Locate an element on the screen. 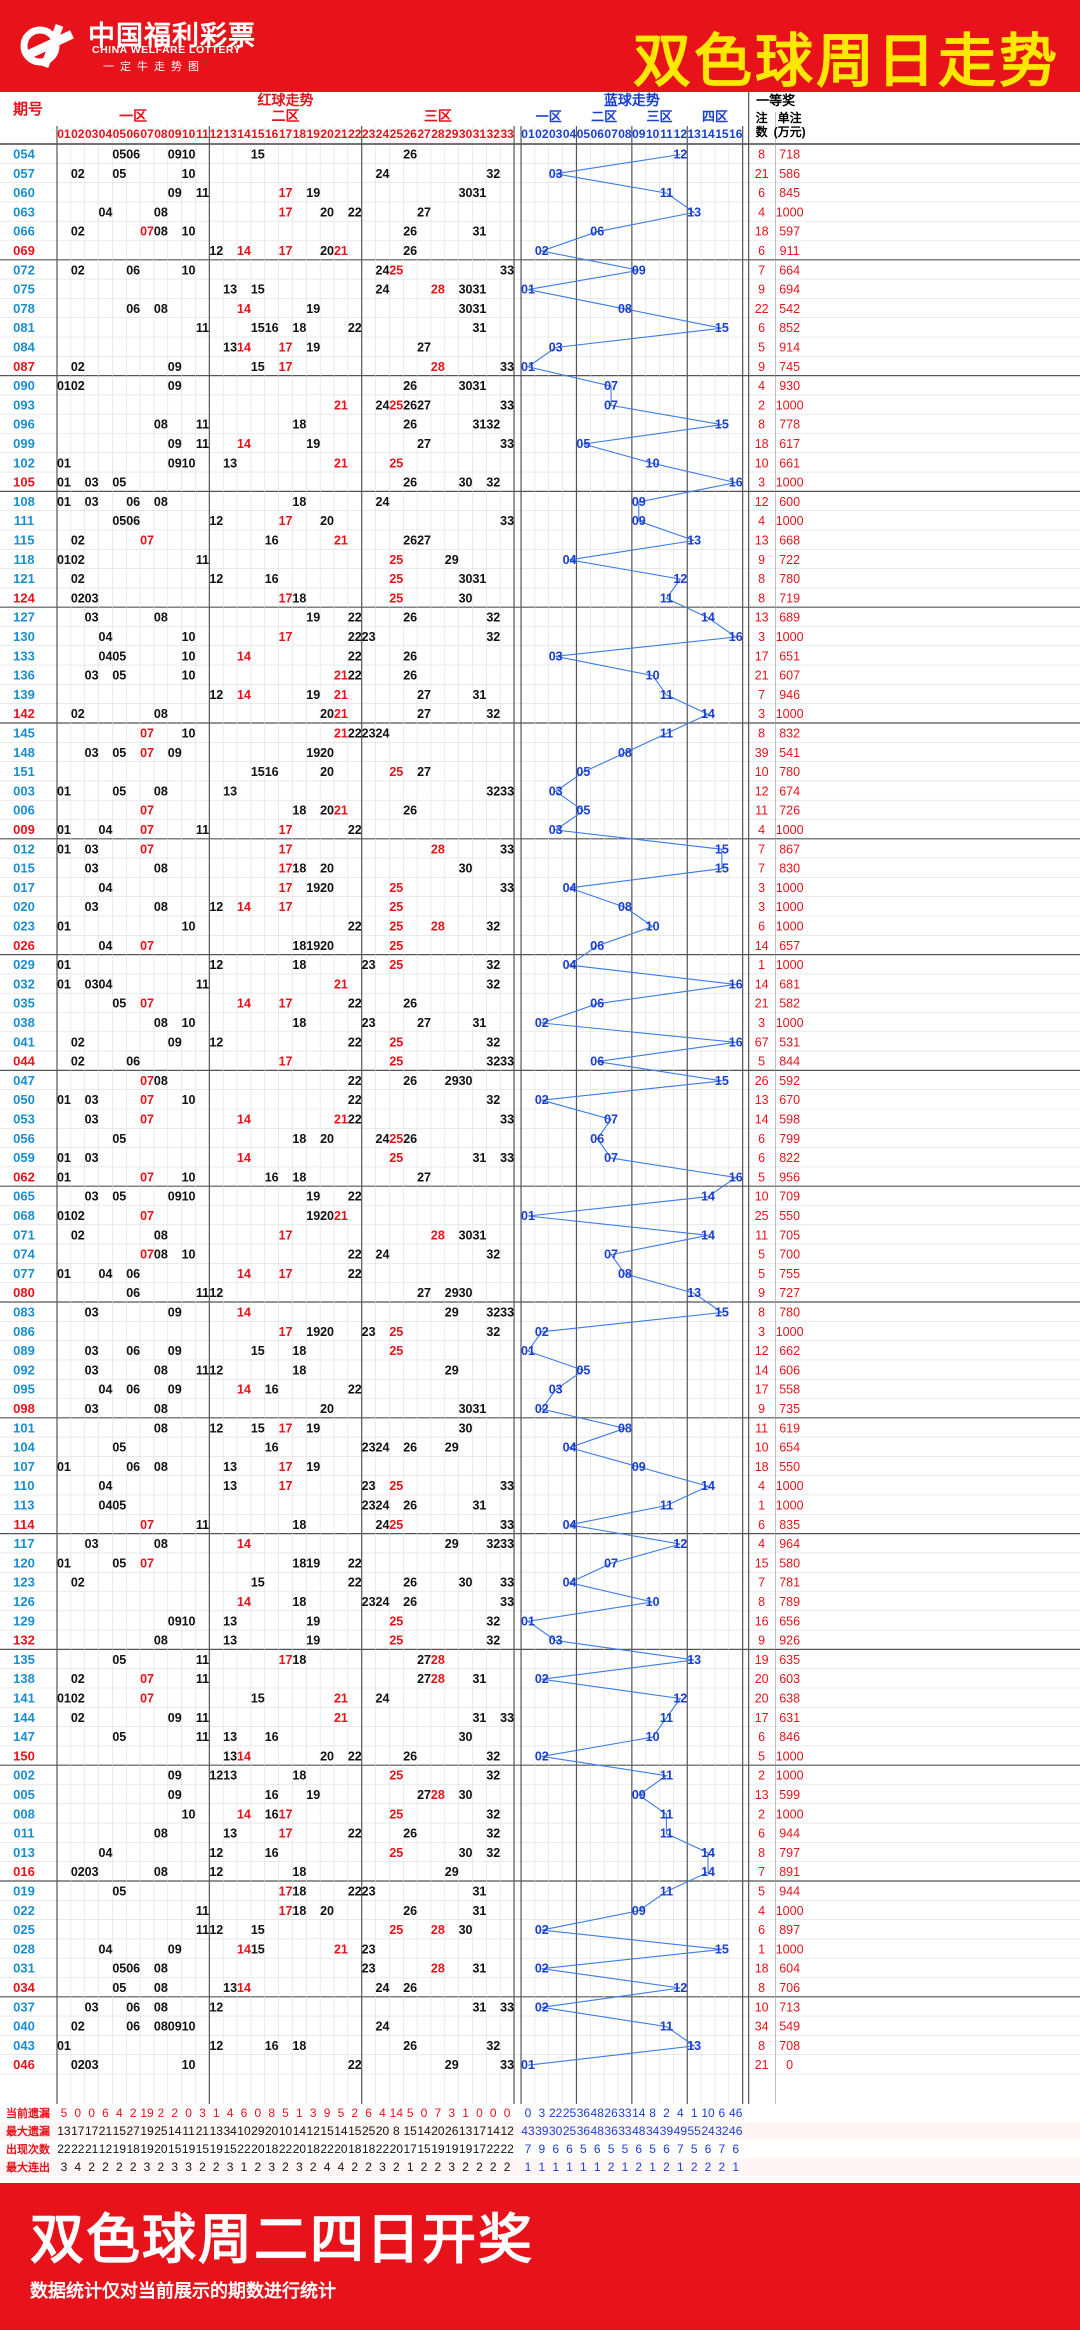 This screenshot has width=1080, height=2330. table-row: 074 07 08 10 22 24 32 07 5 700 is located at coordinates (406, 1254).